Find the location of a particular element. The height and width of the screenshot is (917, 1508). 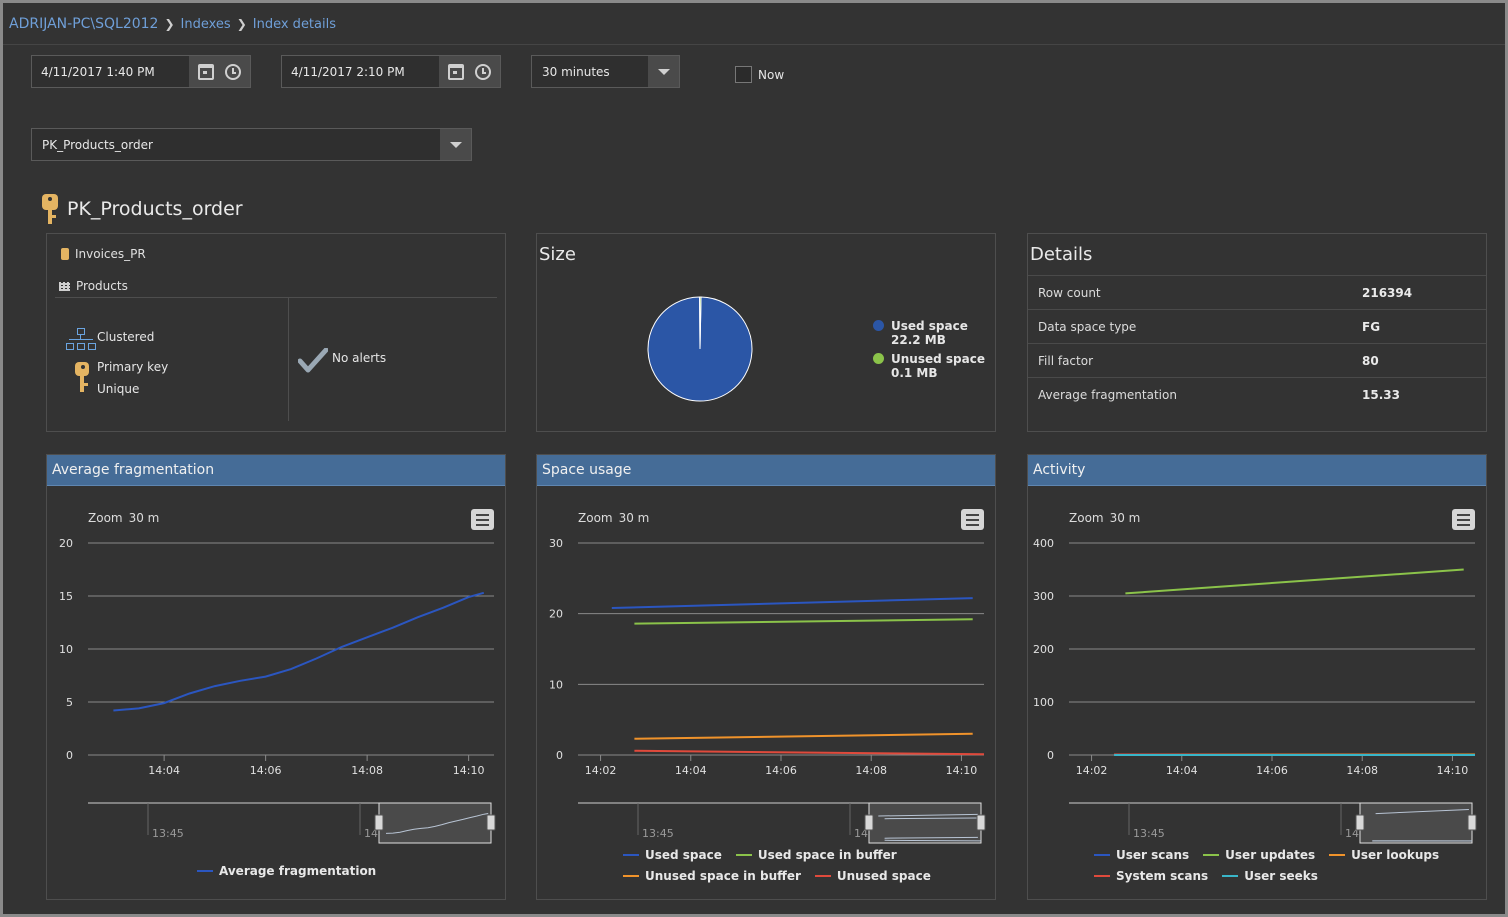

start-datetime-picker: 4/11/2017 1:40 PM is located at coordinates (141, 71).